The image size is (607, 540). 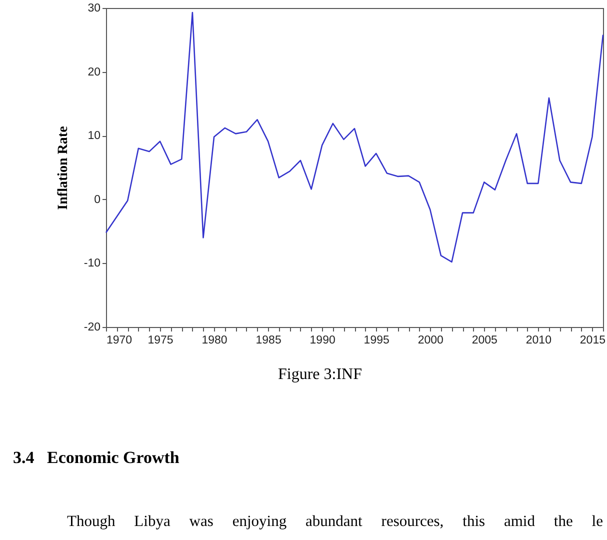 I want to click on x-tick-label: 1985, so click(x=269, y=340).